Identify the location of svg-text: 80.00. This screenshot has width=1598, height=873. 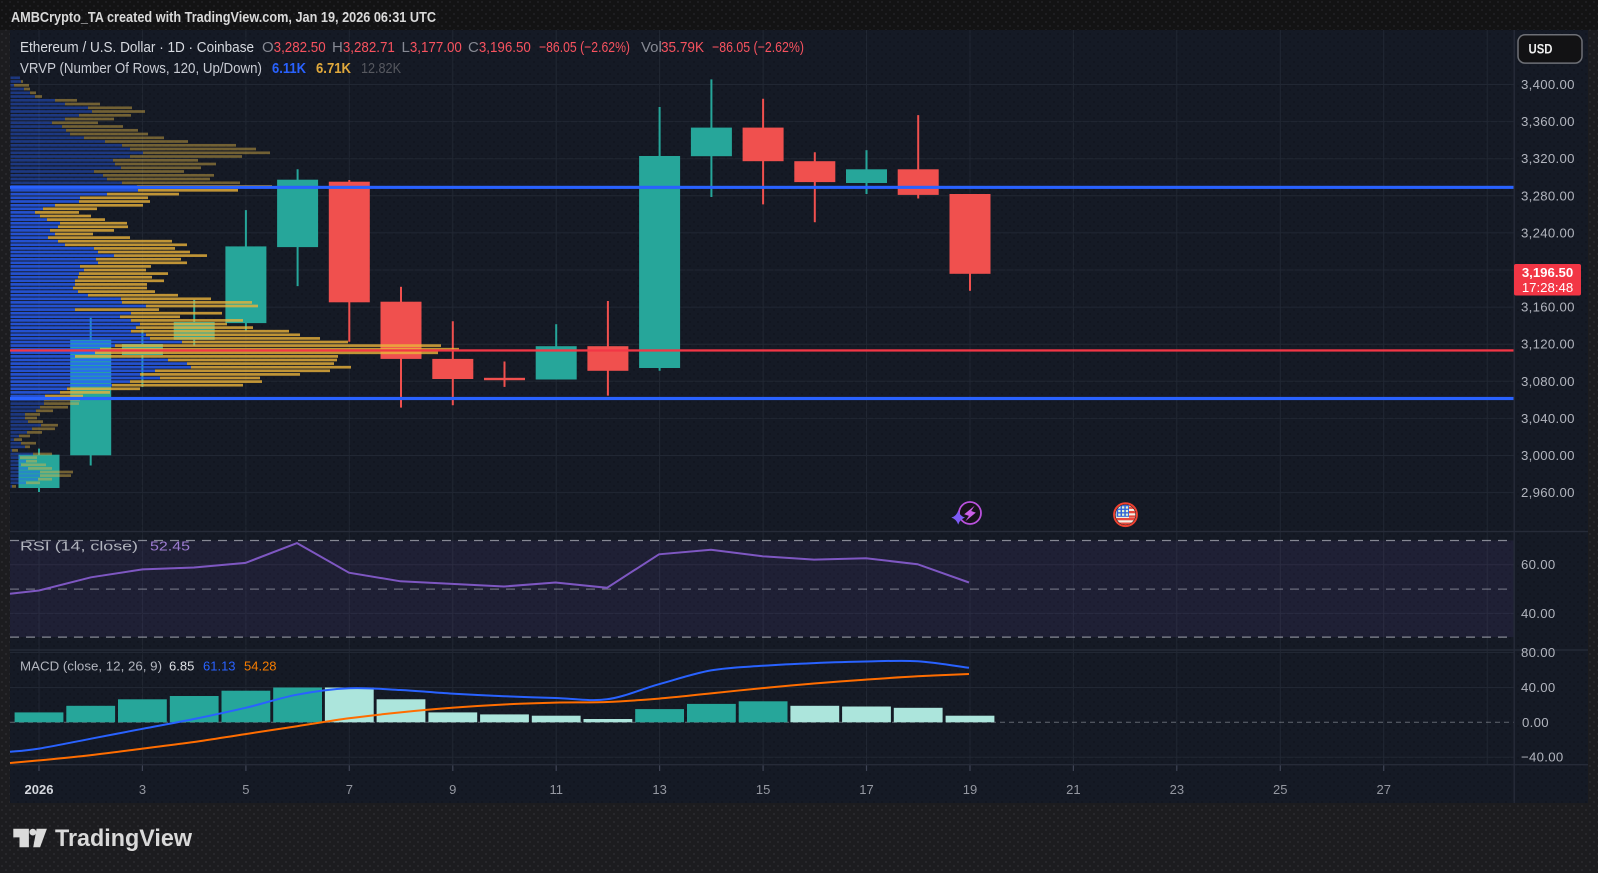
(1538, 652).